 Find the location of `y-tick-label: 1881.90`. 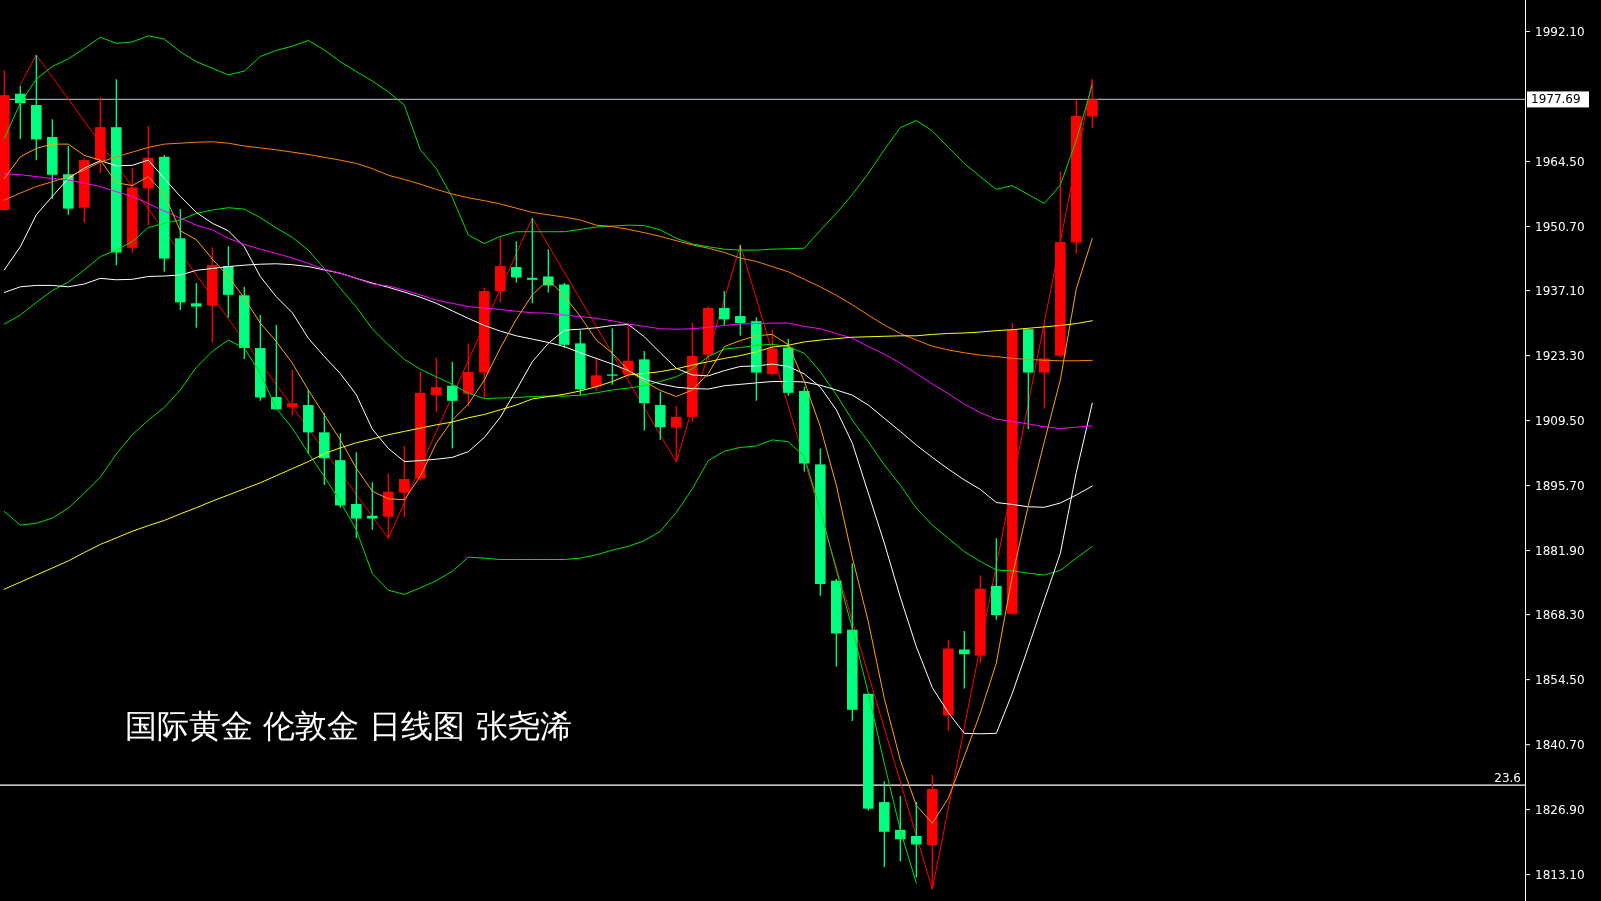

y-tick-label: 1881.90 is located at coordinates (1560, 550).